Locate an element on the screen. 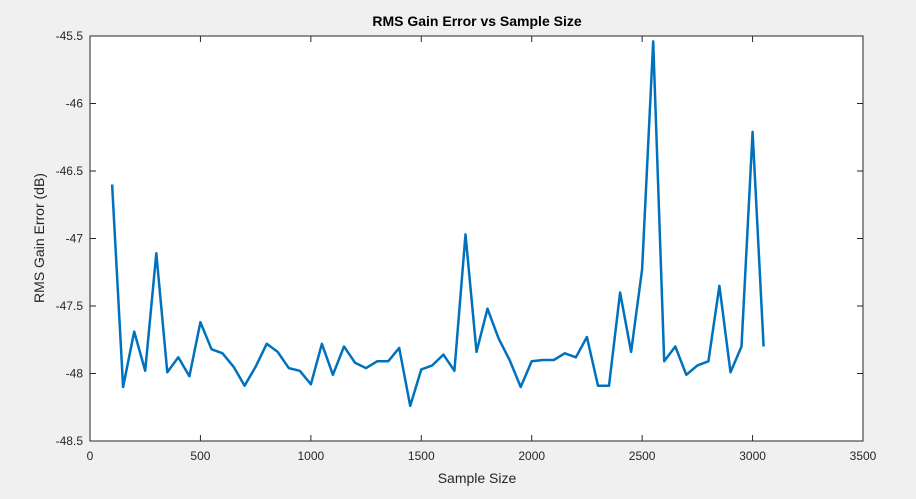 Image resolution: width=916 pixels, height=499 pixels. y-tick-label: -48 is located at coordinates (75, 374).